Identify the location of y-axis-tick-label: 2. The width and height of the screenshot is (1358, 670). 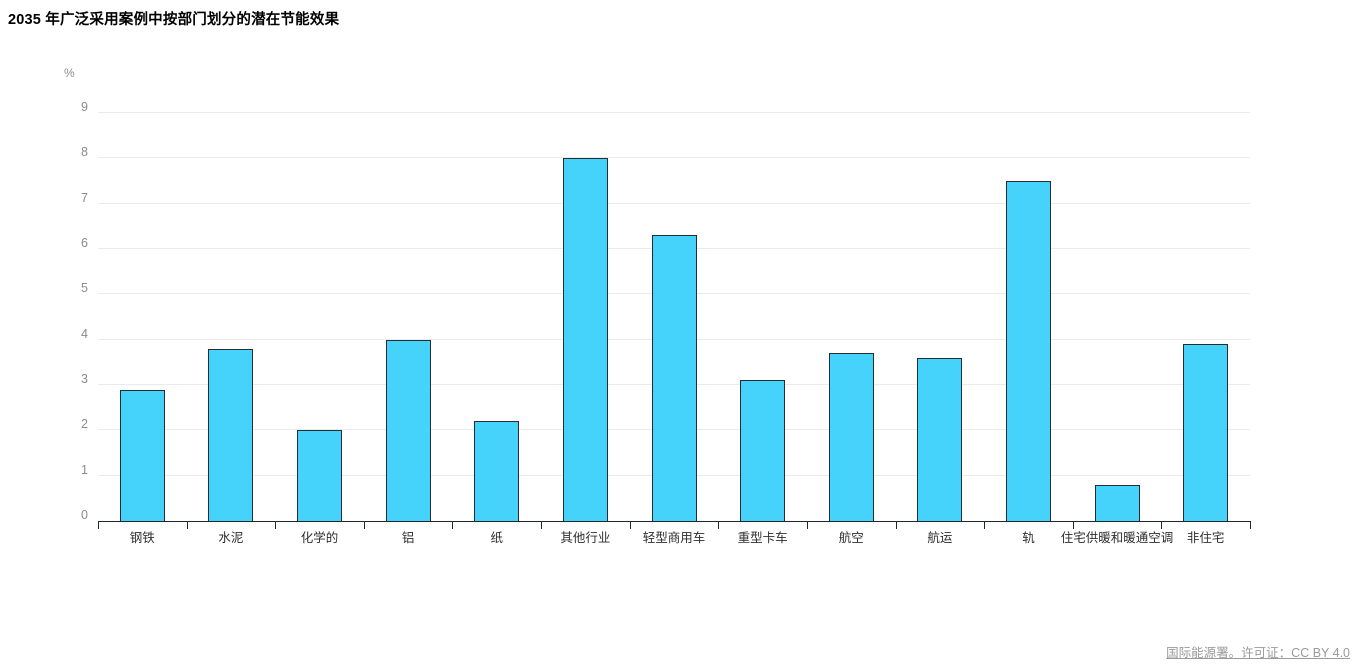
(84, 424).